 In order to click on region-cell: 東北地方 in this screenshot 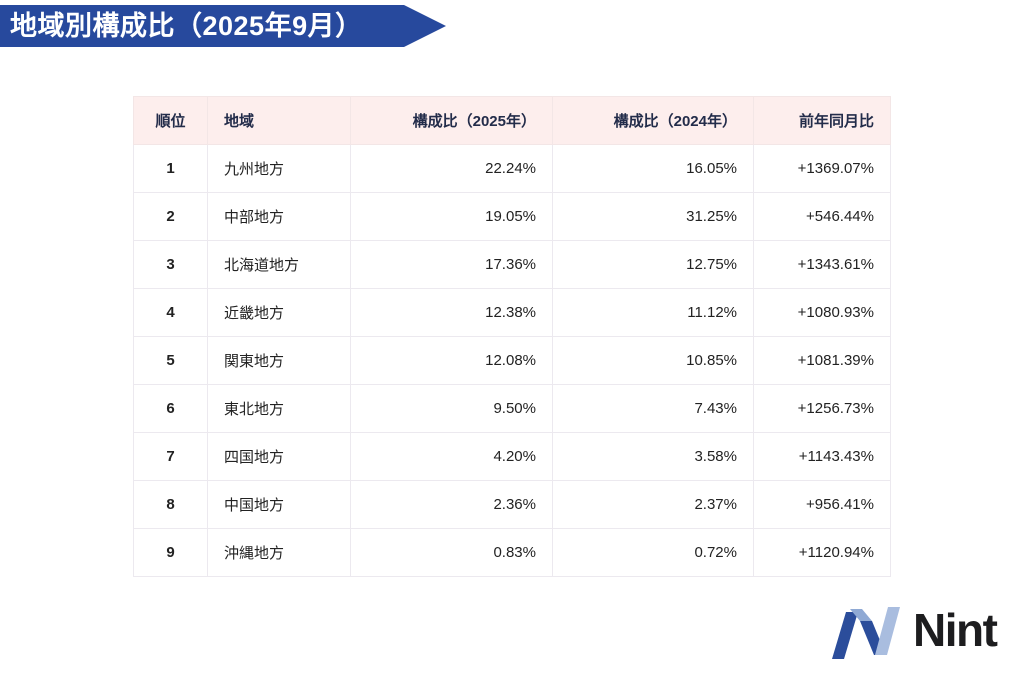, I will do `click(279, 408)`.